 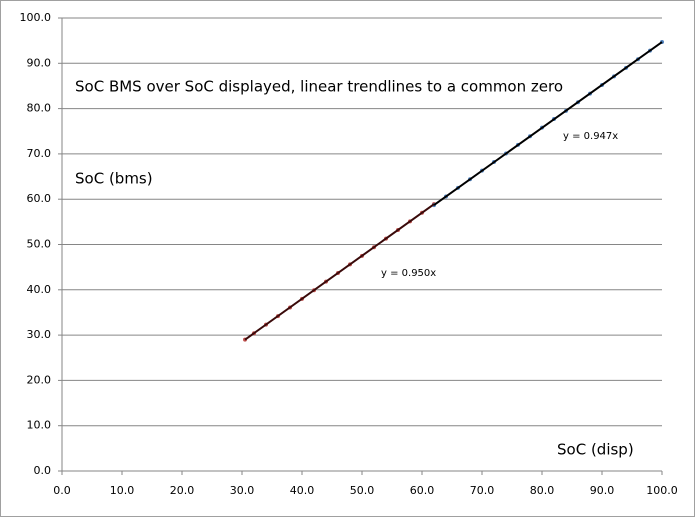 What do you see at coordinates (39, 289) in the screenshot?
I see `y-tick-label: 40.0` at bounding box center [39, 289].